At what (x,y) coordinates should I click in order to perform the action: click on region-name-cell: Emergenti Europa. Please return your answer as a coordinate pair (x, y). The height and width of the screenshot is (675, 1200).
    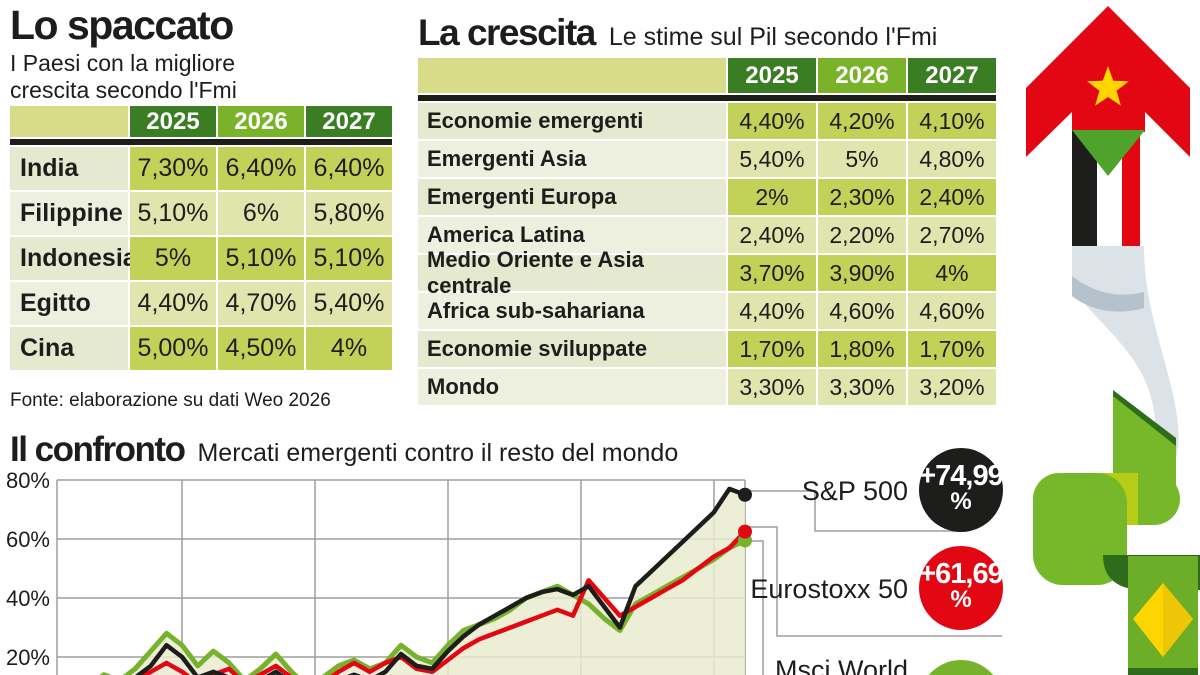
    Looking at the image, I should click on (572, 197).